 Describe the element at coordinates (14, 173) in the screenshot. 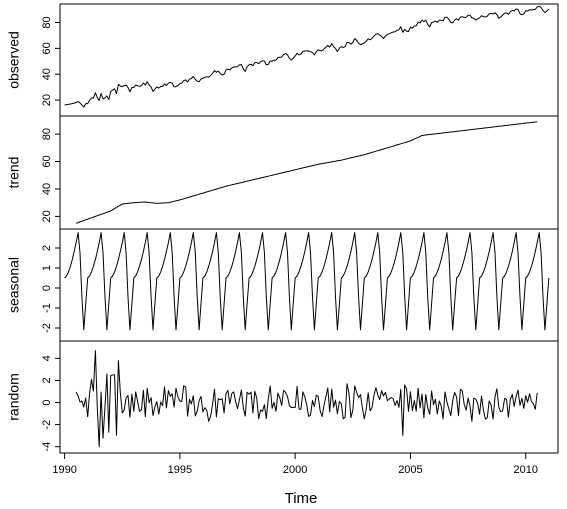

I see `y-axis-title-trend: trend` at that location.